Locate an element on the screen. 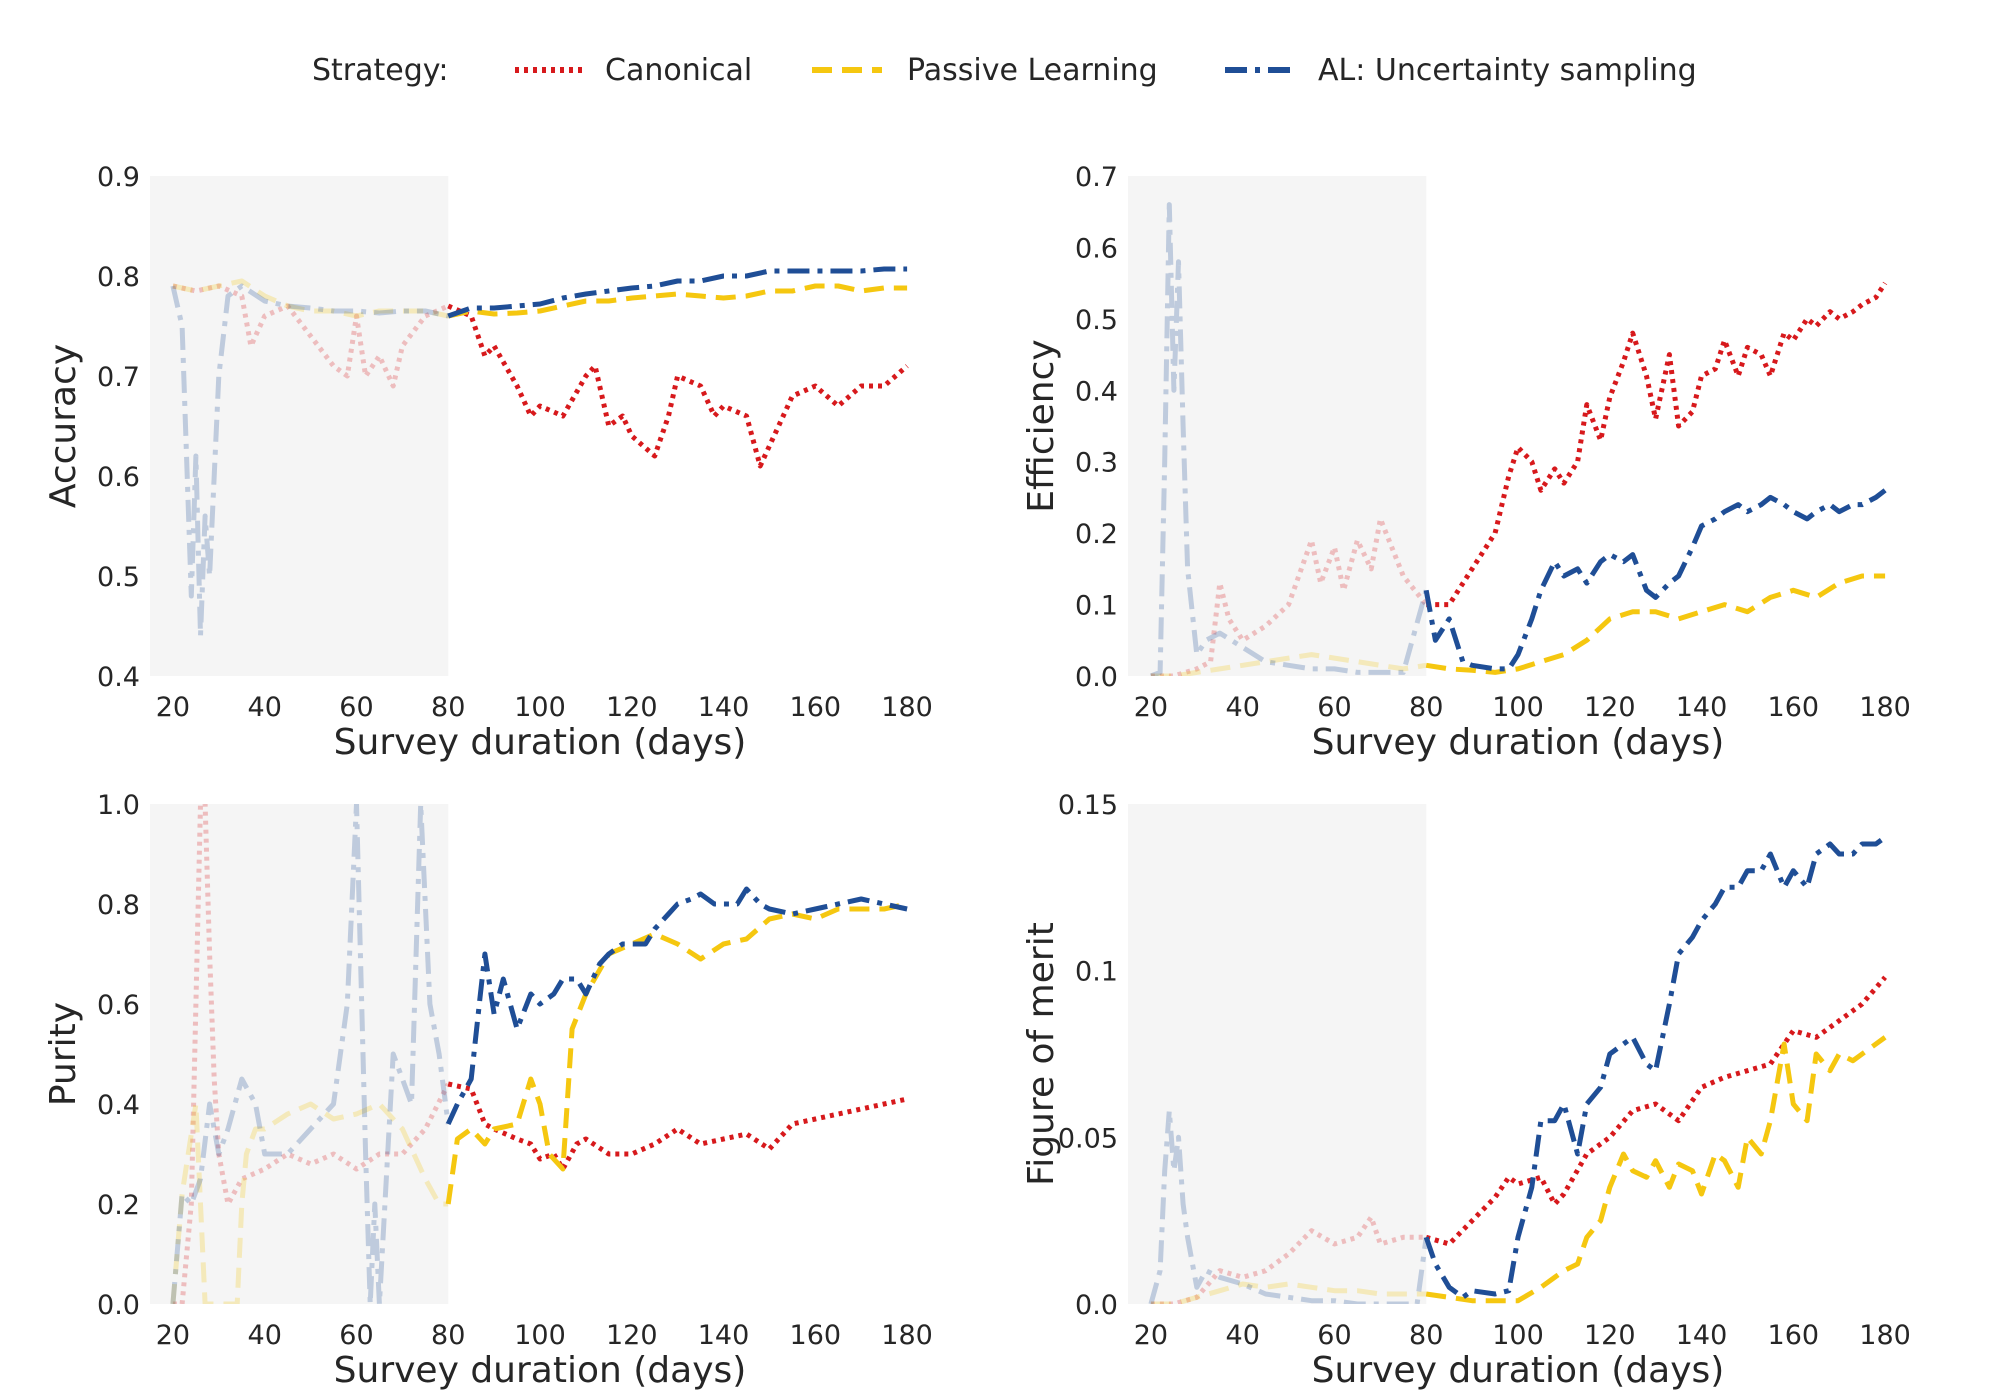 This screenshot has height=1400, width=2000. purity-al-uncertainty-sampling-burnin-line is located at coordinates (310, 1054).